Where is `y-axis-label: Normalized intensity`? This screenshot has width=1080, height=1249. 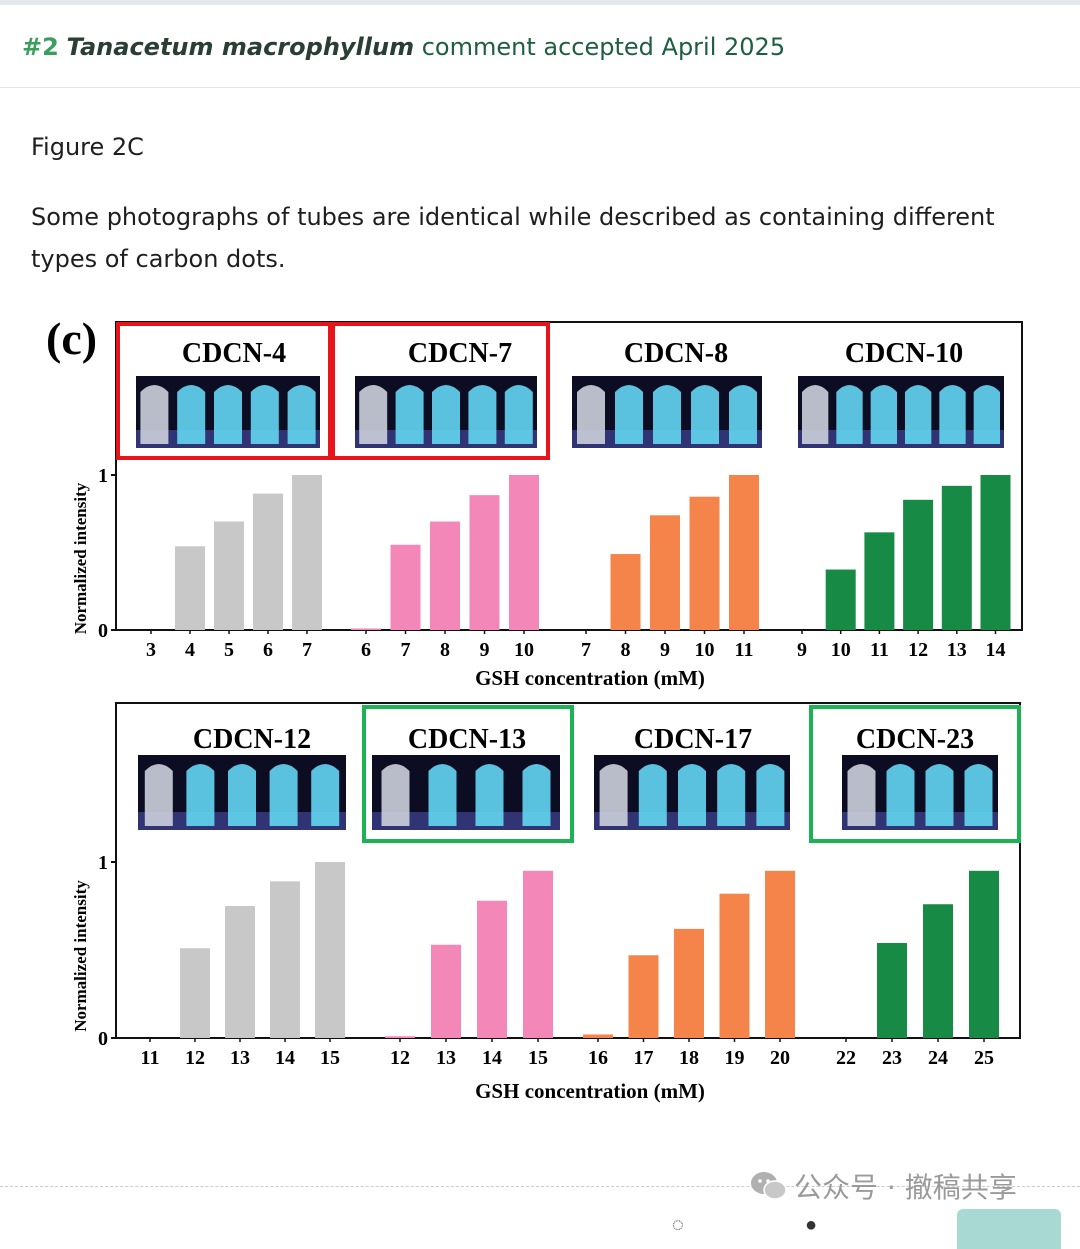
y-axis-label: Normalized intensity is located at coordinates (80, 956).